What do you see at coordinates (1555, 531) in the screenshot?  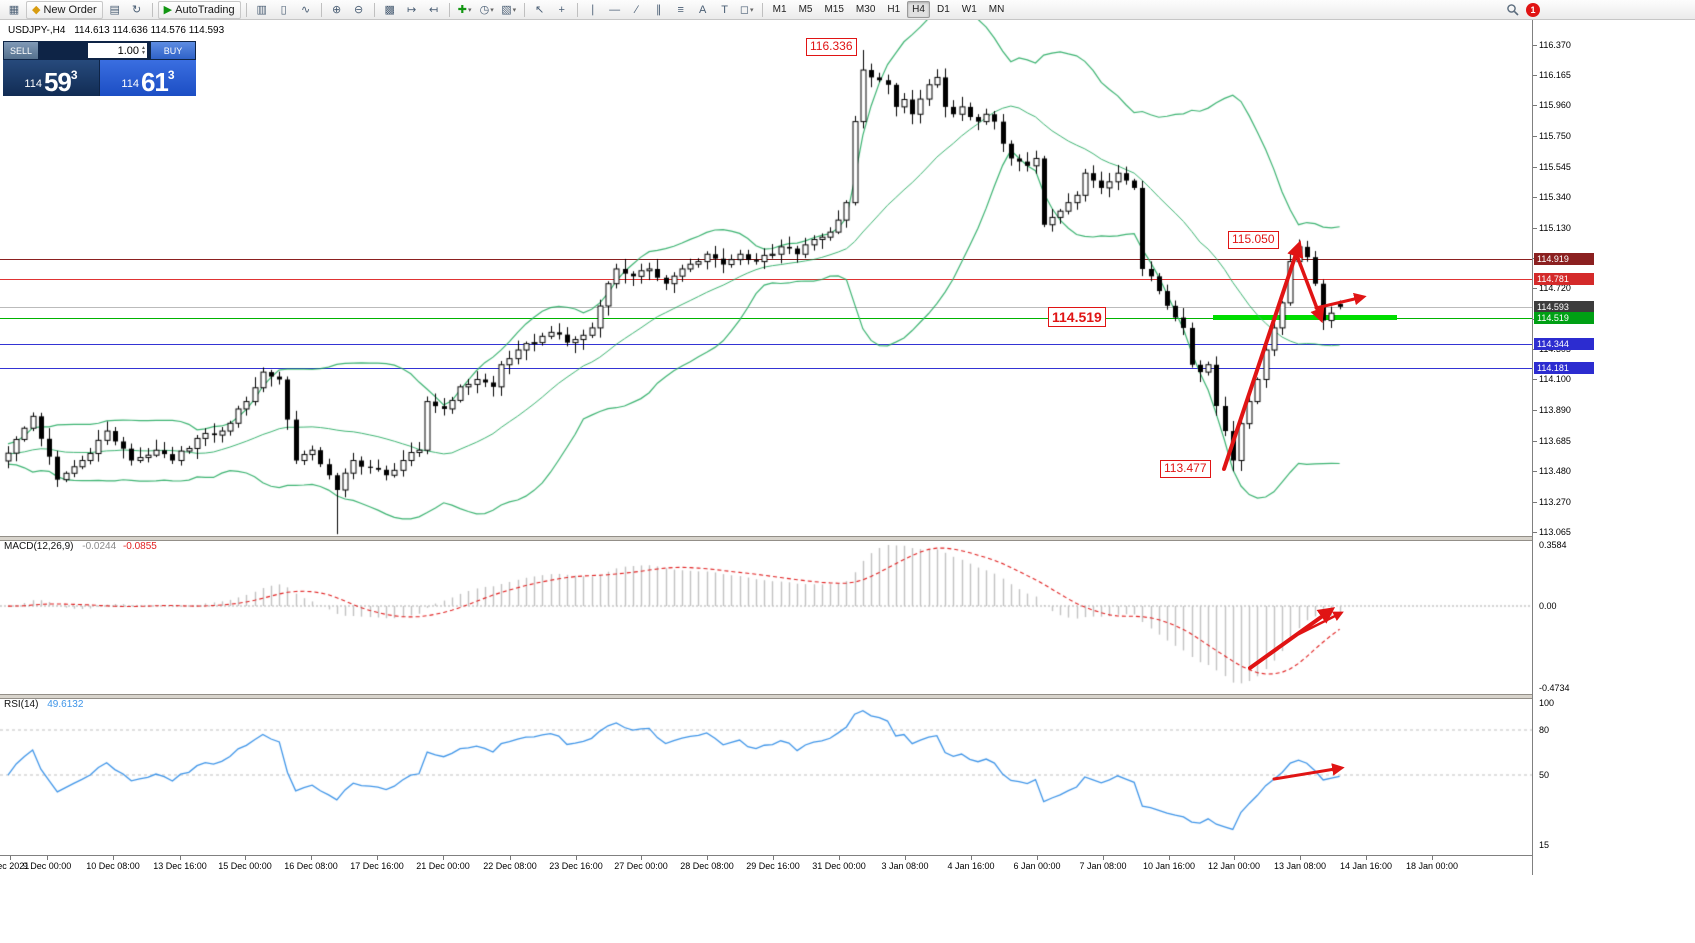 I see `price-axis-label: 113.065` at bounding box center [1555, 531].